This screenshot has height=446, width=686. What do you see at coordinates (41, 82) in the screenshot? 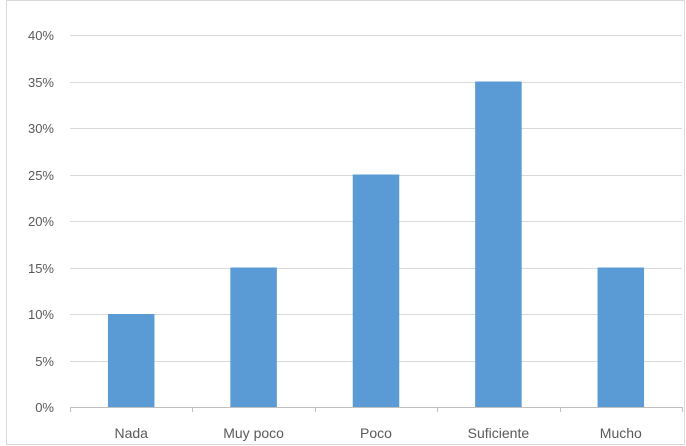
I see `y-tick-label: 35%` at bounding box center [41, 82].